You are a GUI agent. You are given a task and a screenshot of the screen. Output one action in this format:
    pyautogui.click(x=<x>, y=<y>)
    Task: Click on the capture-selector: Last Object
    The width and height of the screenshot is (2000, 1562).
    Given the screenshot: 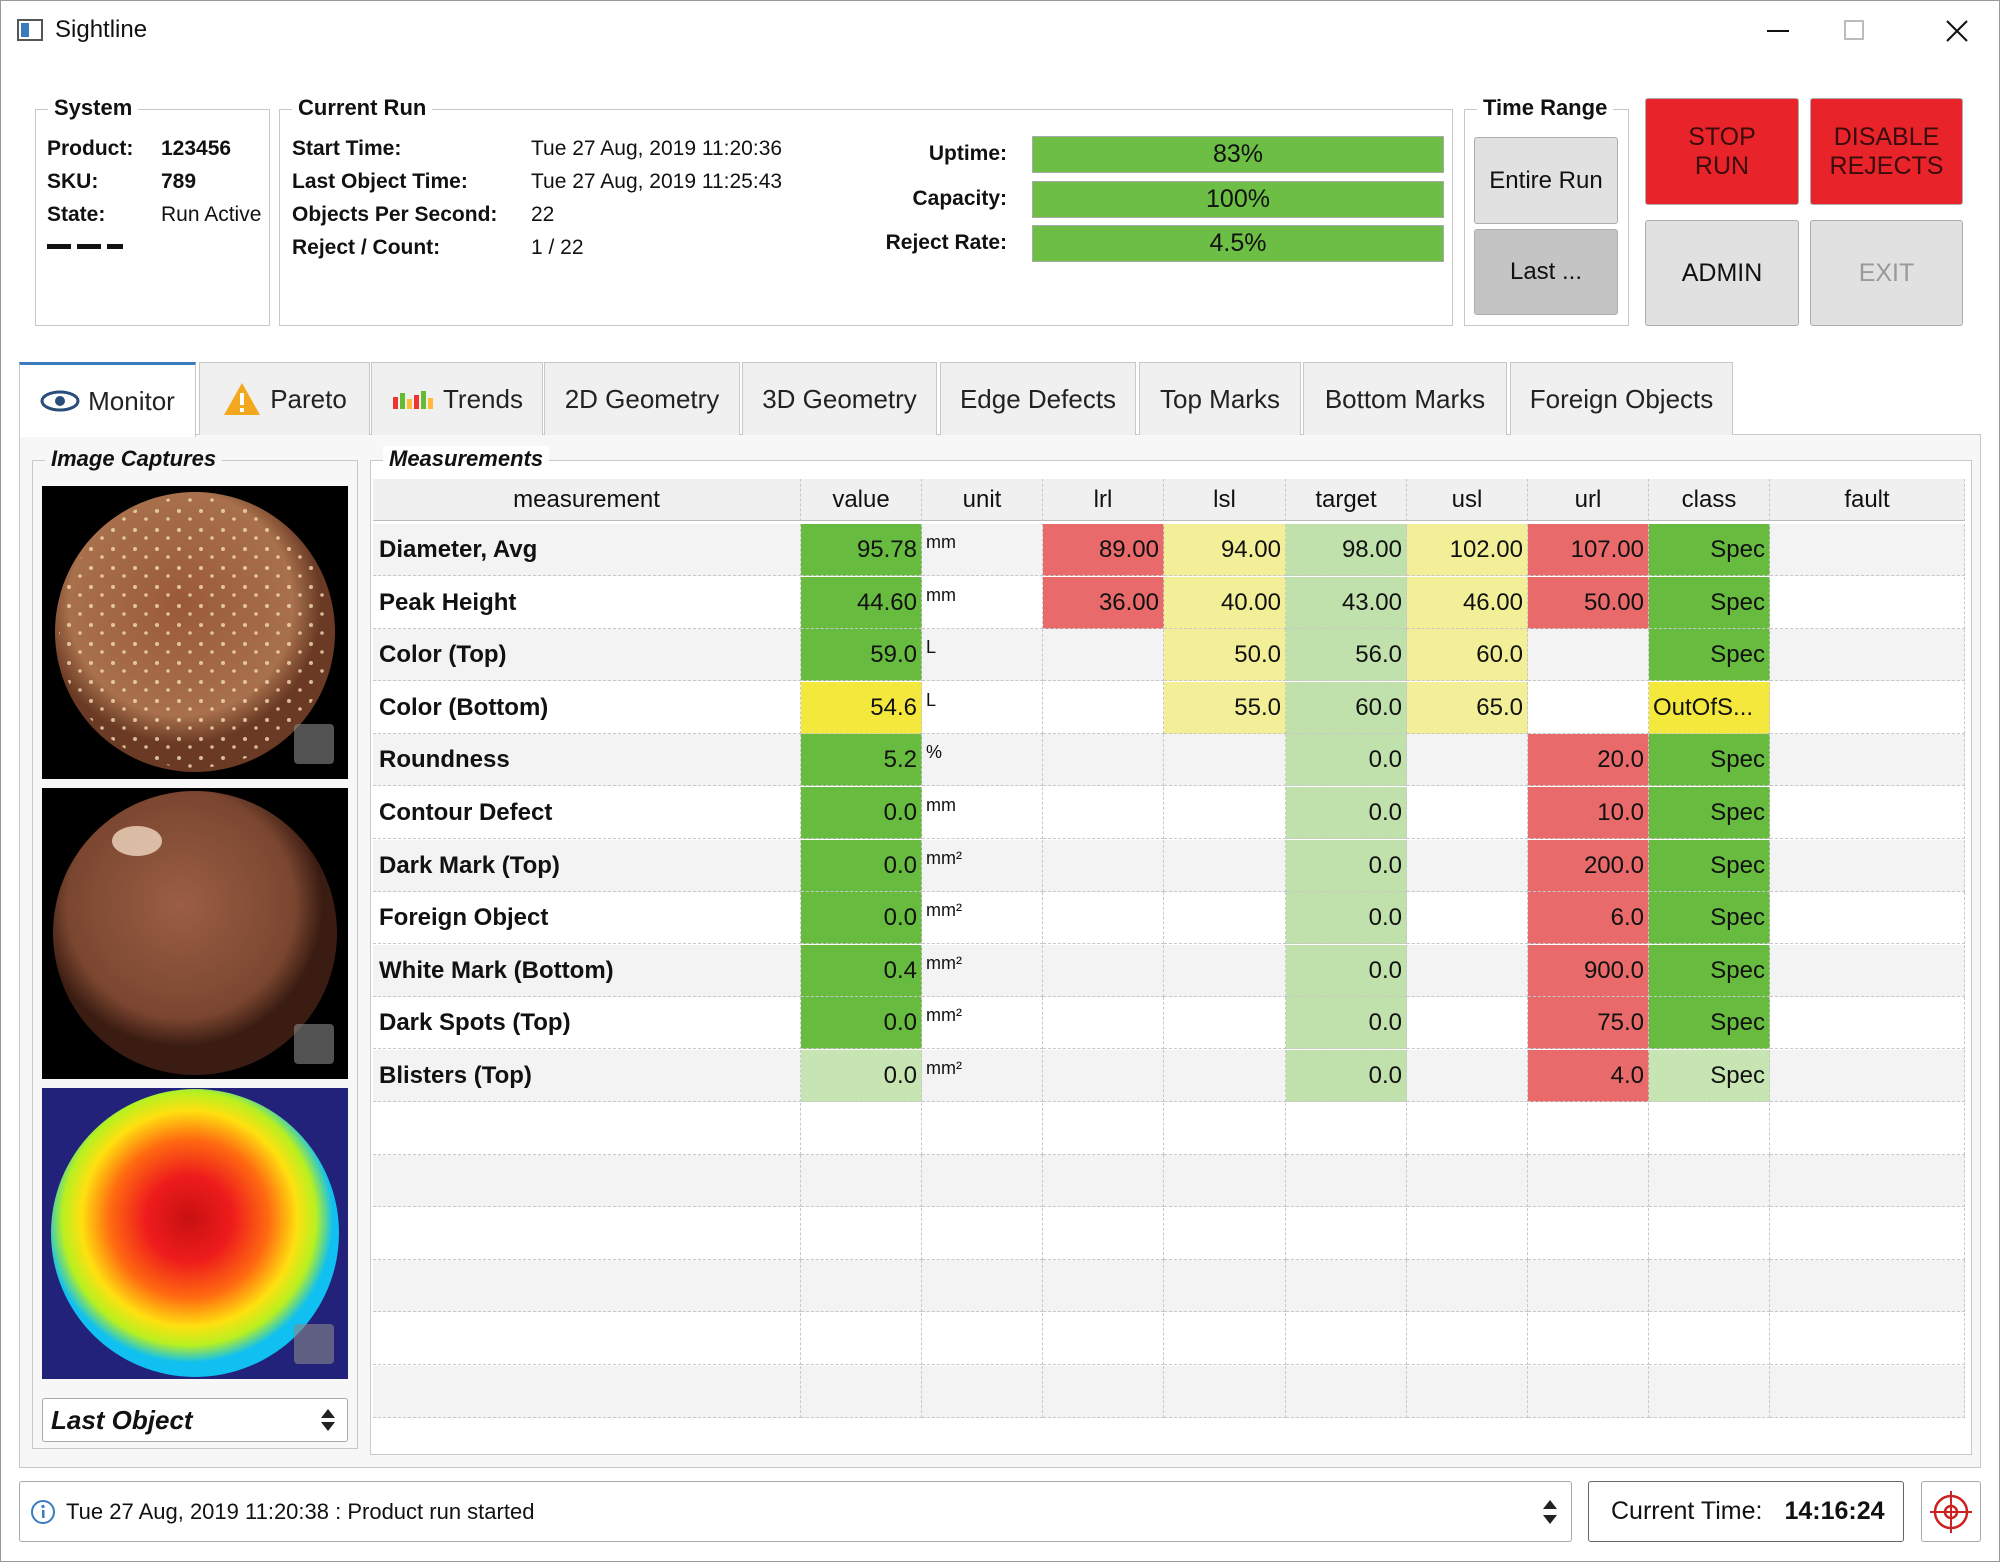 What is the action you would take?
    pyautogui.click(x=195, y=1420)
    